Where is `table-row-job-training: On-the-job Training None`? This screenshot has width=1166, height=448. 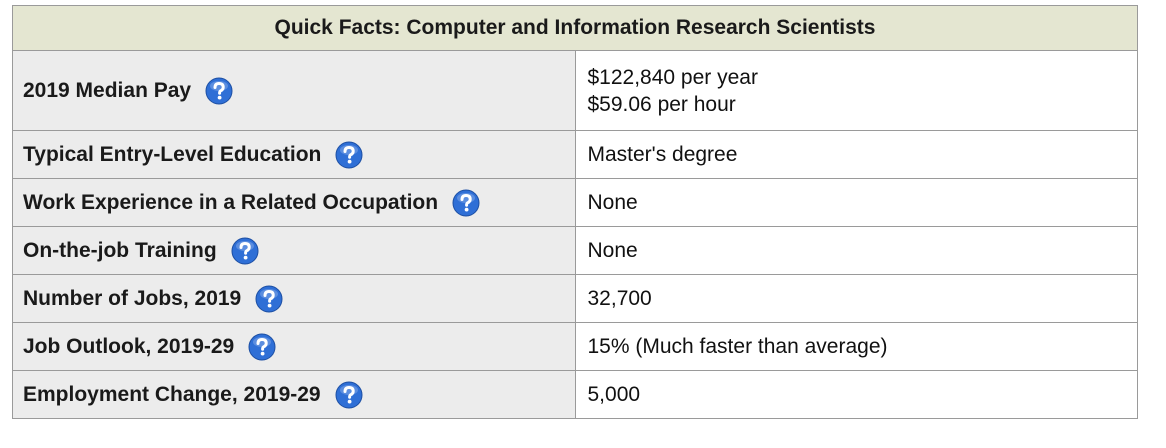
table-row-job-training: On-the-job Training None is located at coordinates (575, 250).